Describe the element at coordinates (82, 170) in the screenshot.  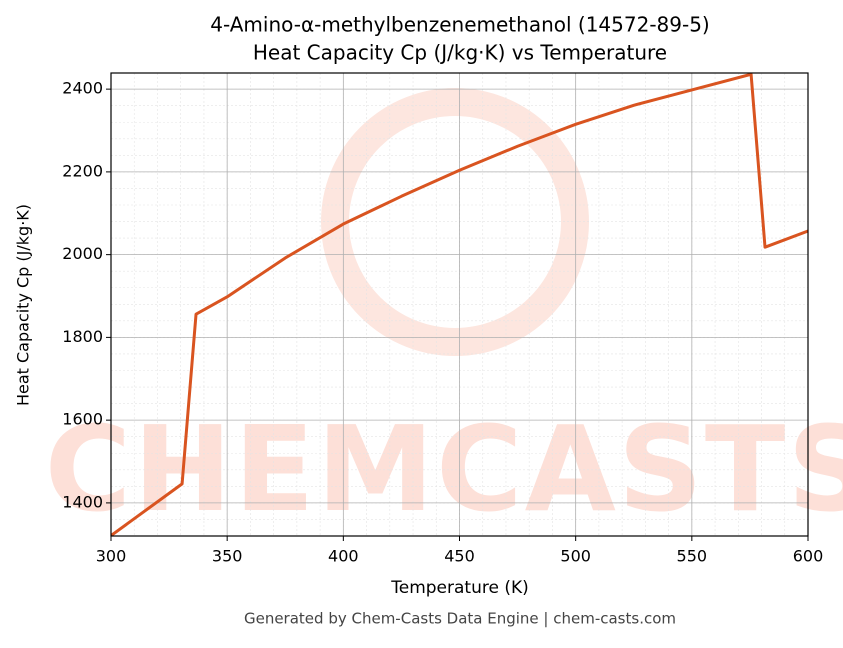
I see `y-tick-label: 2200` at that location.